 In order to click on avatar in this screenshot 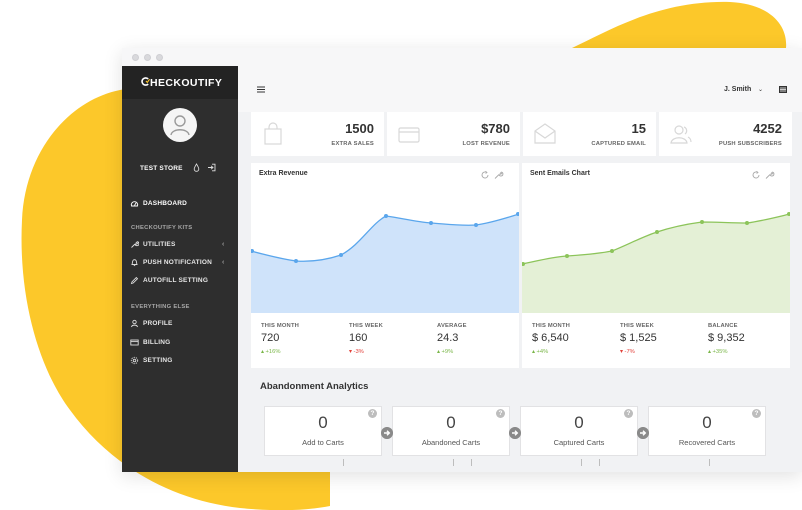, I will do `click(180, 125)`.